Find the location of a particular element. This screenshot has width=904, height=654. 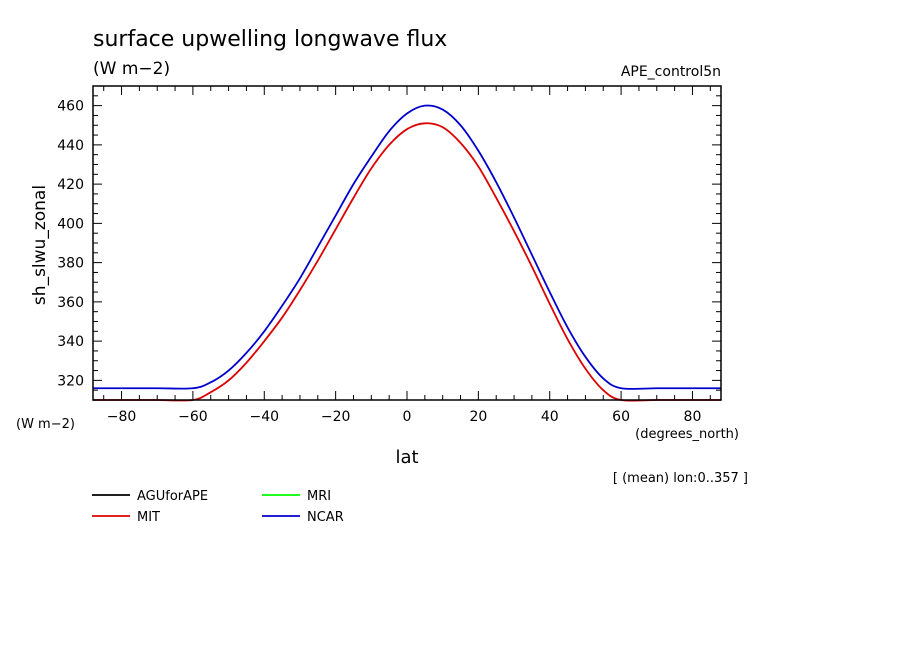

x-tick-label: 80 is located at coordinates (693, 417).